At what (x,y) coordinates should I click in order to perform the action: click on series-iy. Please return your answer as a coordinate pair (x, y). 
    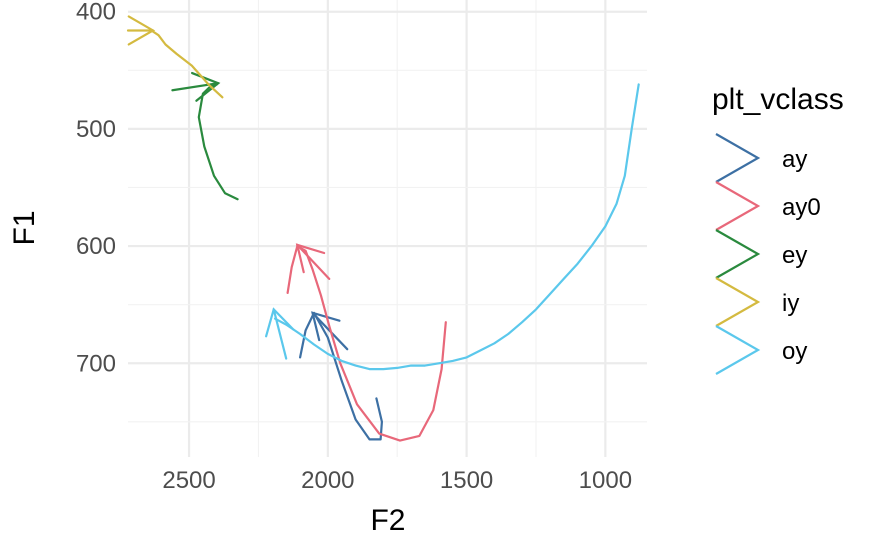
    Looking at the image, I should click on (175, 57).